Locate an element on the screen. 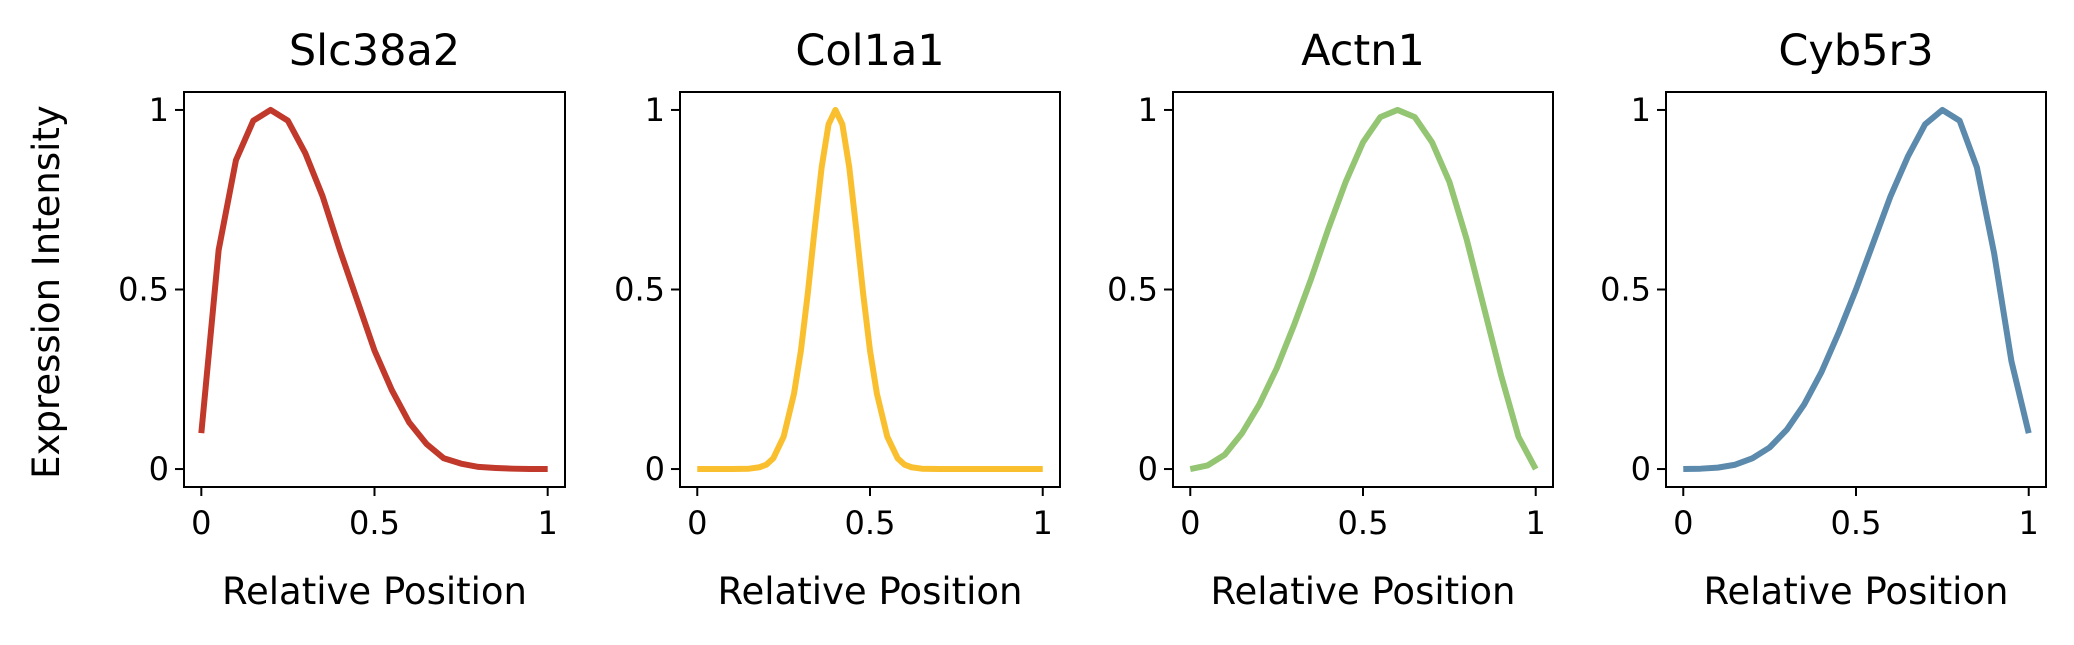  expression-curve-actn1 is located at coordinates (1364, 289).